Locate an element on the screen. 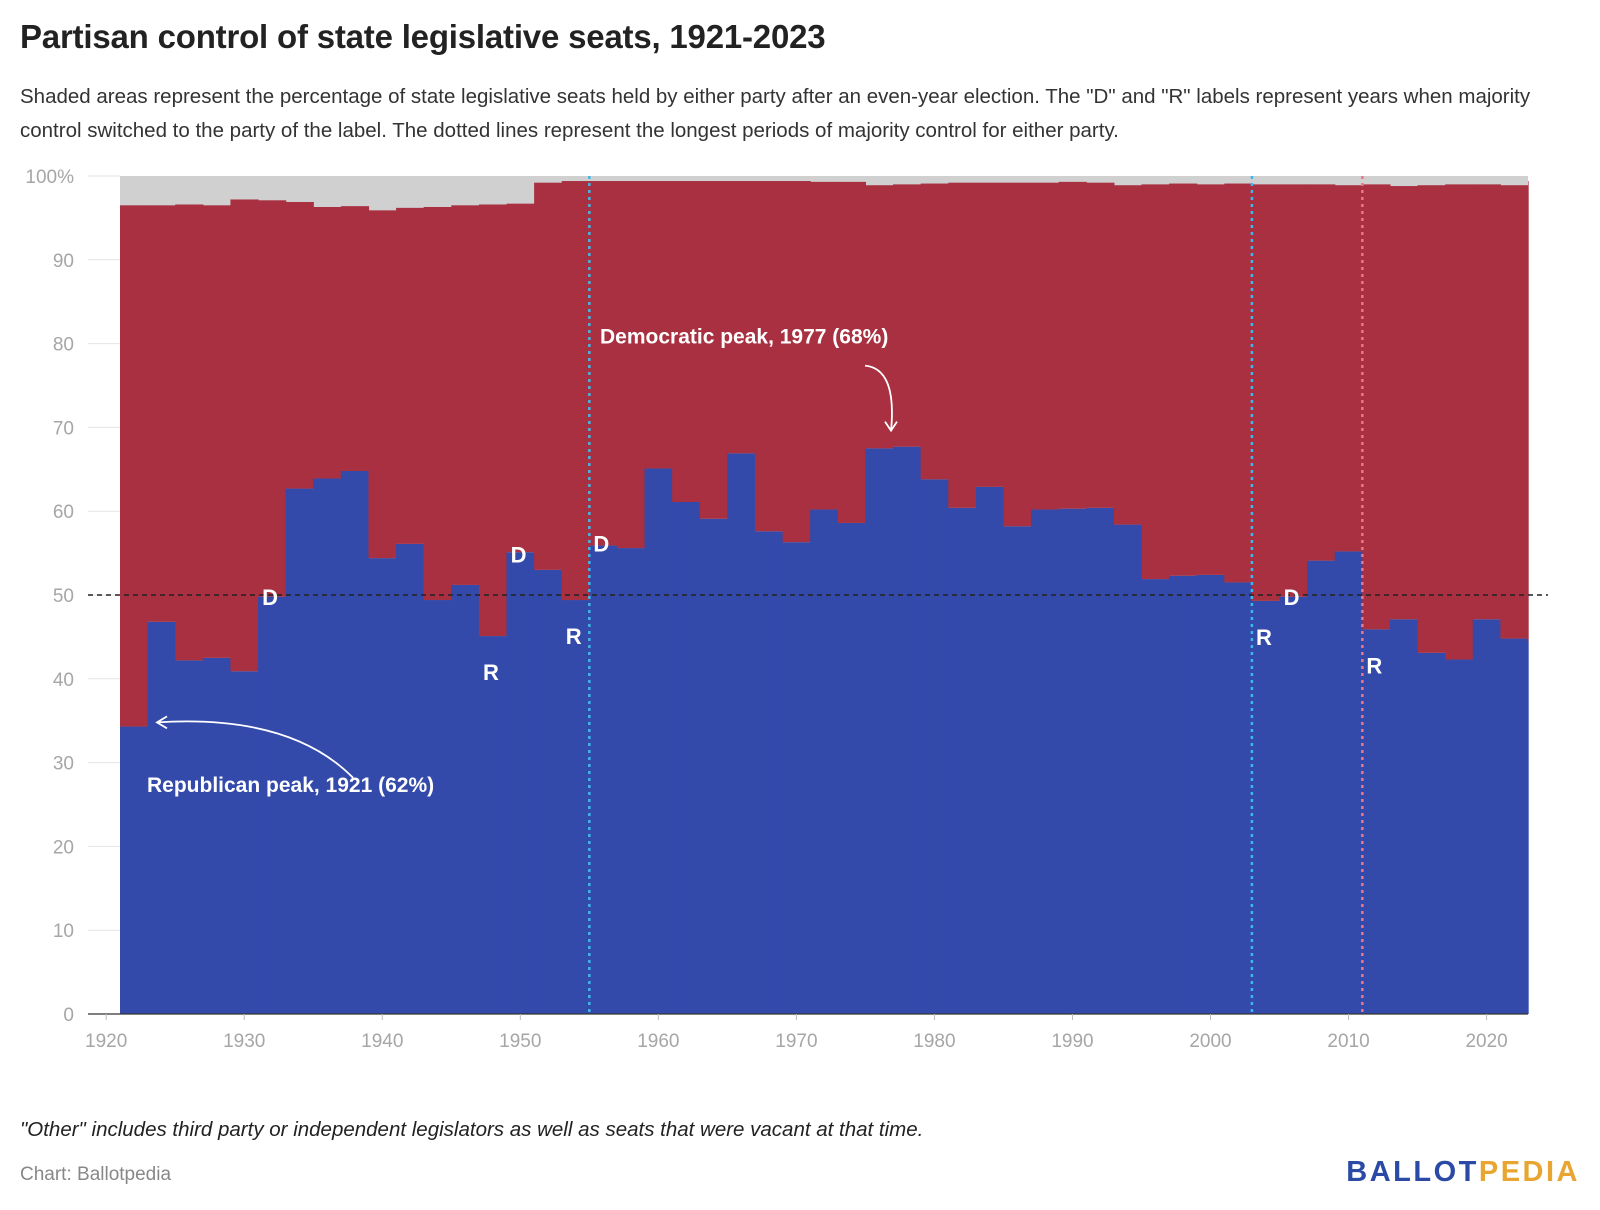  x-tick-label-1980: 1980 is located at coordinates (934, 1041).